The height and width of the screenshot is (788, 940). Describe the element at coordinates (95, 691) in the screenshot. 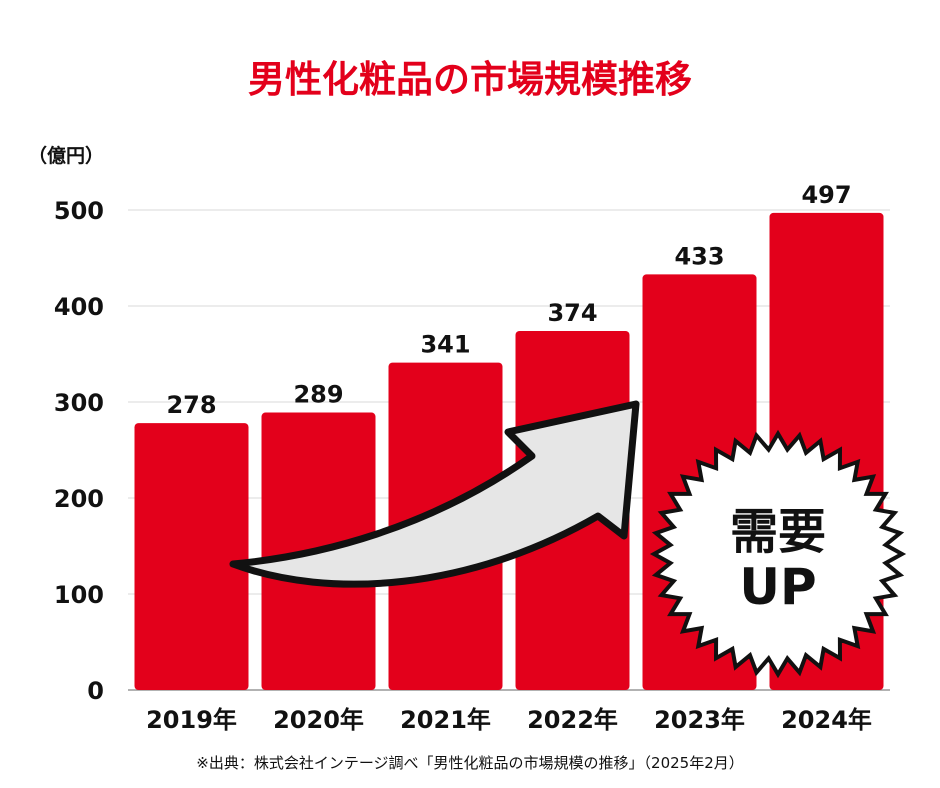

I see `y-tick-label: 0` at that location.